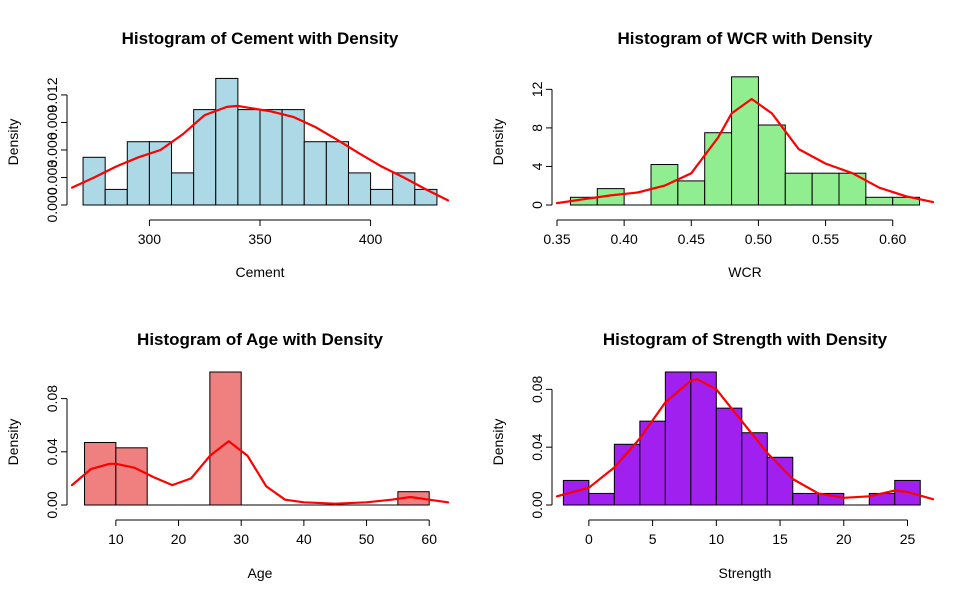  What do you see at coordinates (745, 38) in the screenshot?
I see `chart-title: Histogram of WCR with Density` at bounding box center [745, 38].